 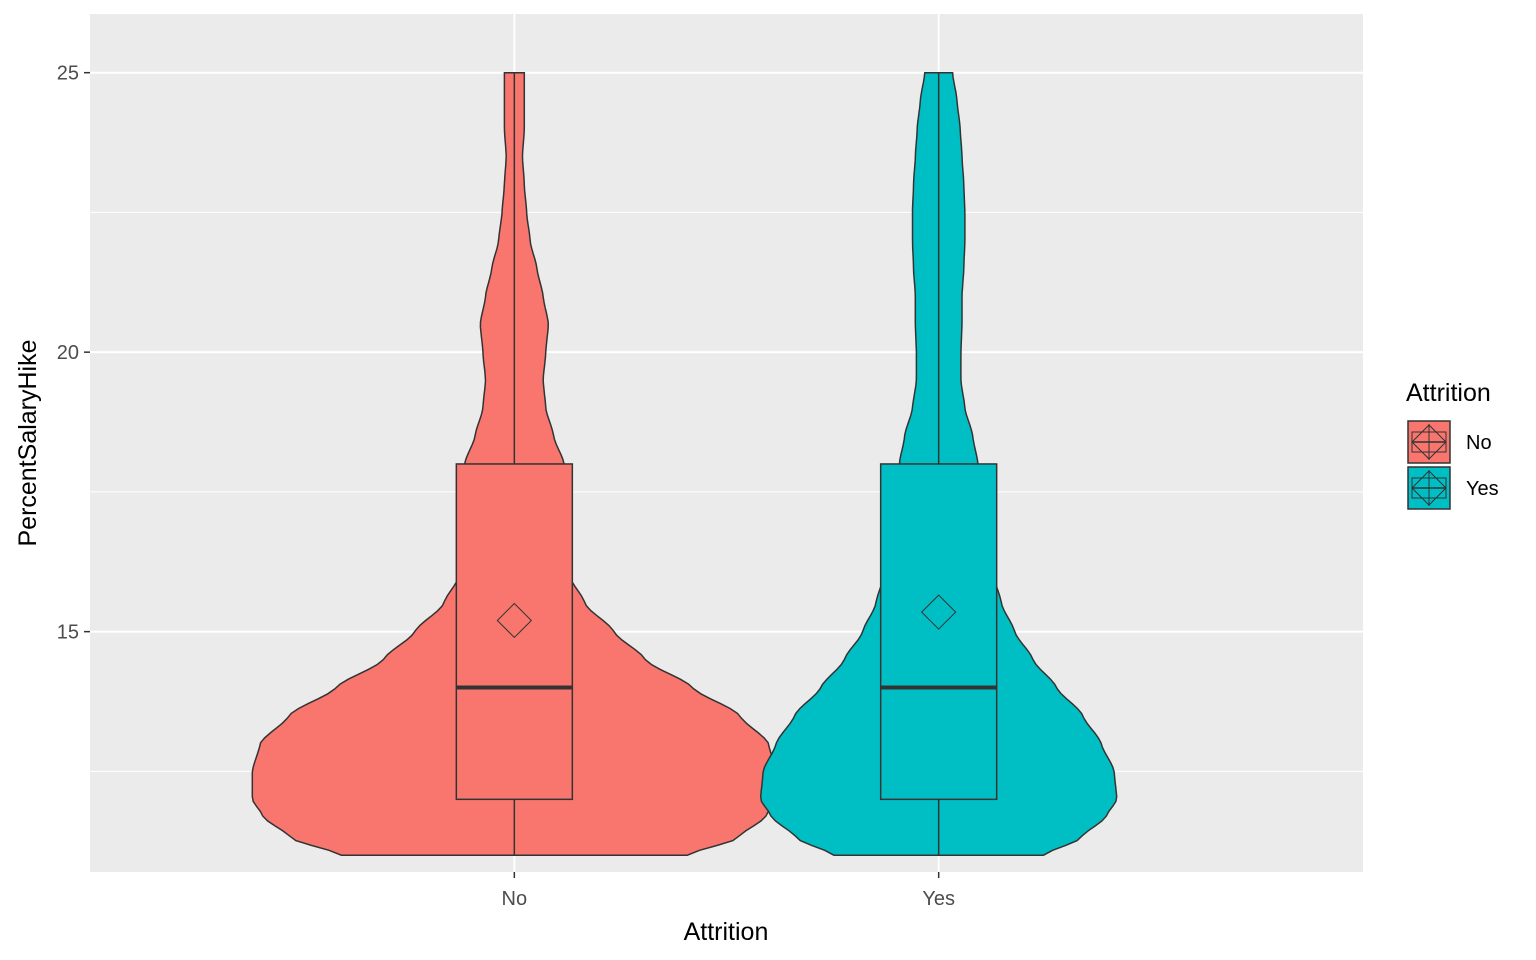 What do you see at coordinates (938, 612) in the screenshot?
I see `mean-marker-yes` at bounding box center [938, 612].